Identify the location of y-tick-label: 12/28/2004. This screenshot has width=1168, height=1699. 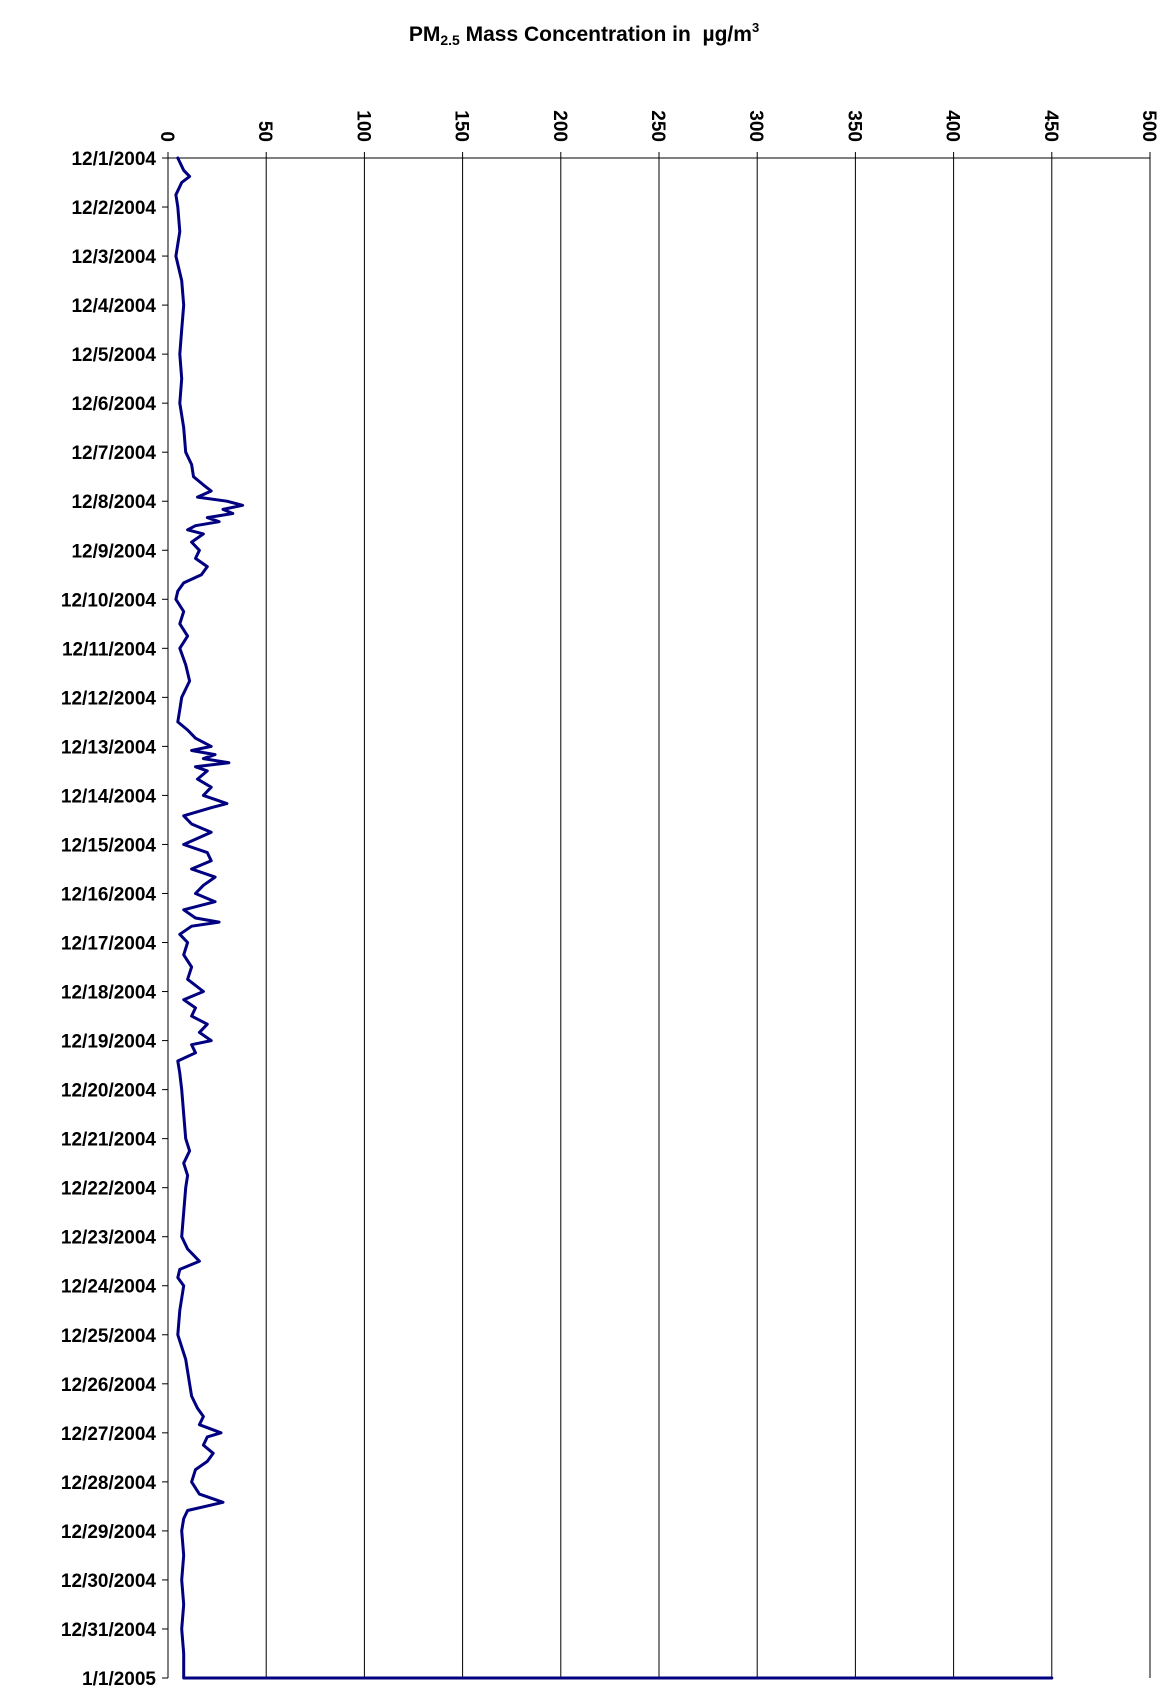
(109, 1483).